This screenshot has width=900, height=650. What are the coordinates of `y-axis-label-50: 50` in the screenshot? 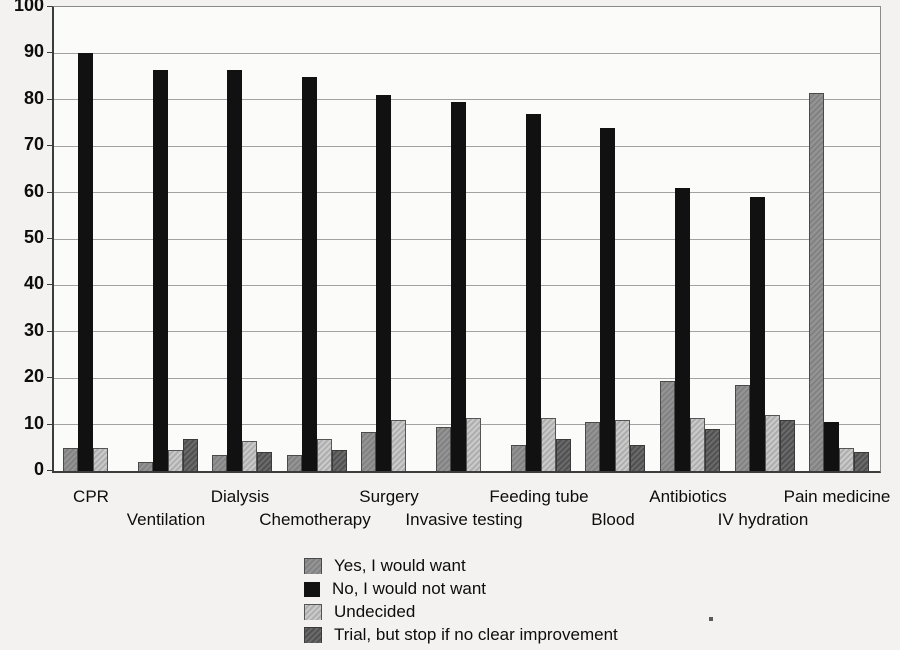 It's located at (33, 237).